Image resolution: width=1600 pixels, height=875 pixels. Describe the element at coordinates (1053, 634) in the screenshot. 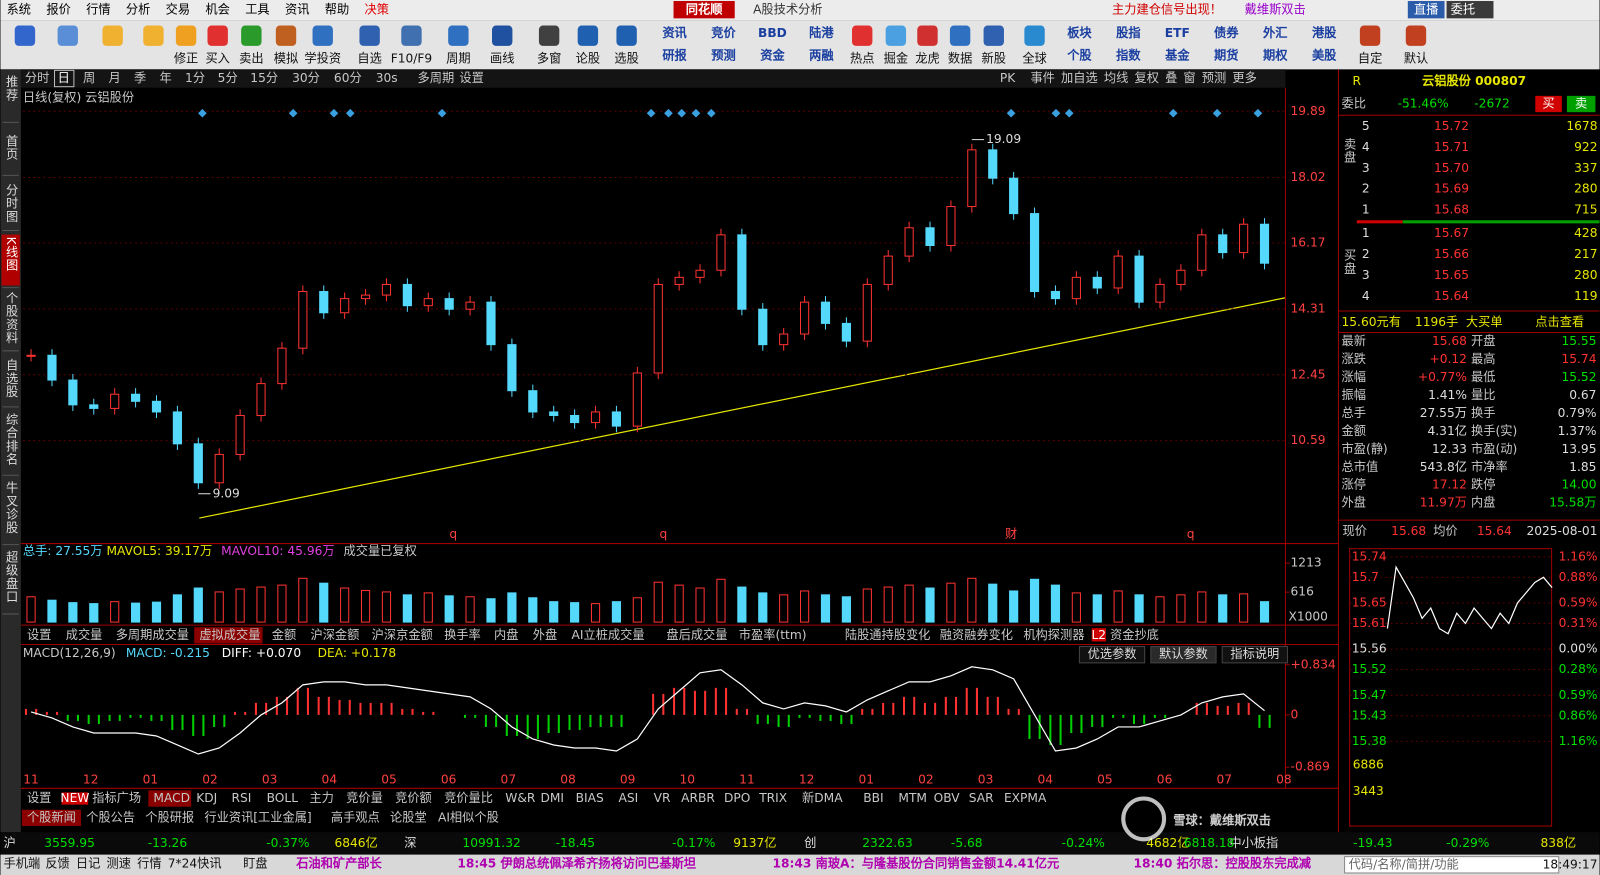

I see `indicator-tab: 机构探测器` at that location.